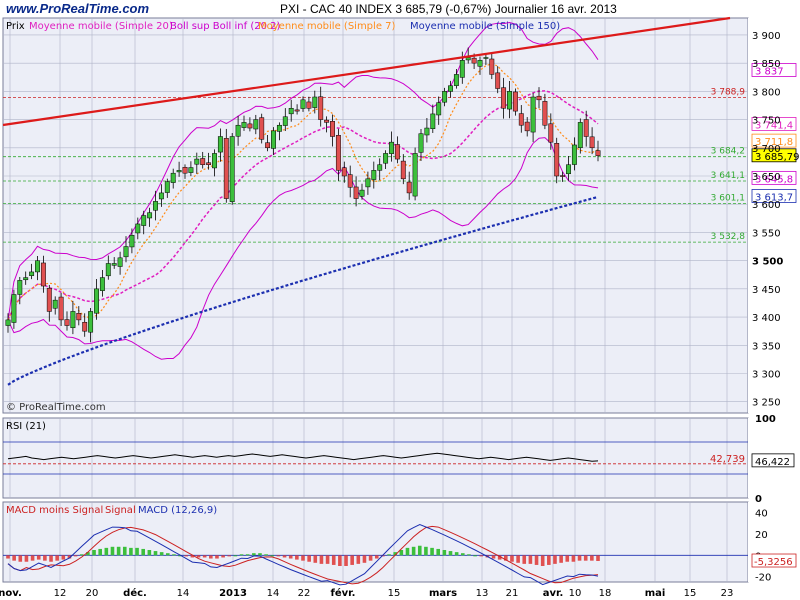 This screenshot has width=800, height=600. Describe the element at coordinates (303, 457) in the screenshot. I see `rsi-line` at that location.